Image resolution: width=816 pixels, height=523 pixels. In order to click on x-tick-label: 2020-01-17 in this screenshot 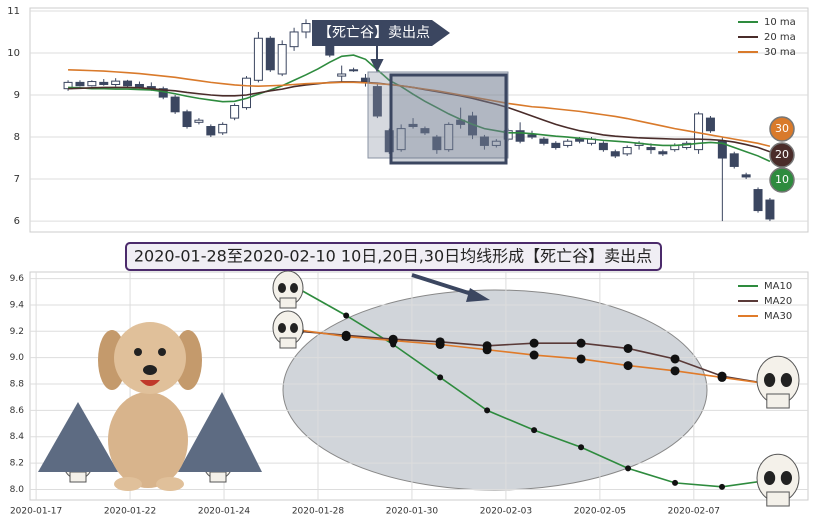, I will do `click(36, 512)`.